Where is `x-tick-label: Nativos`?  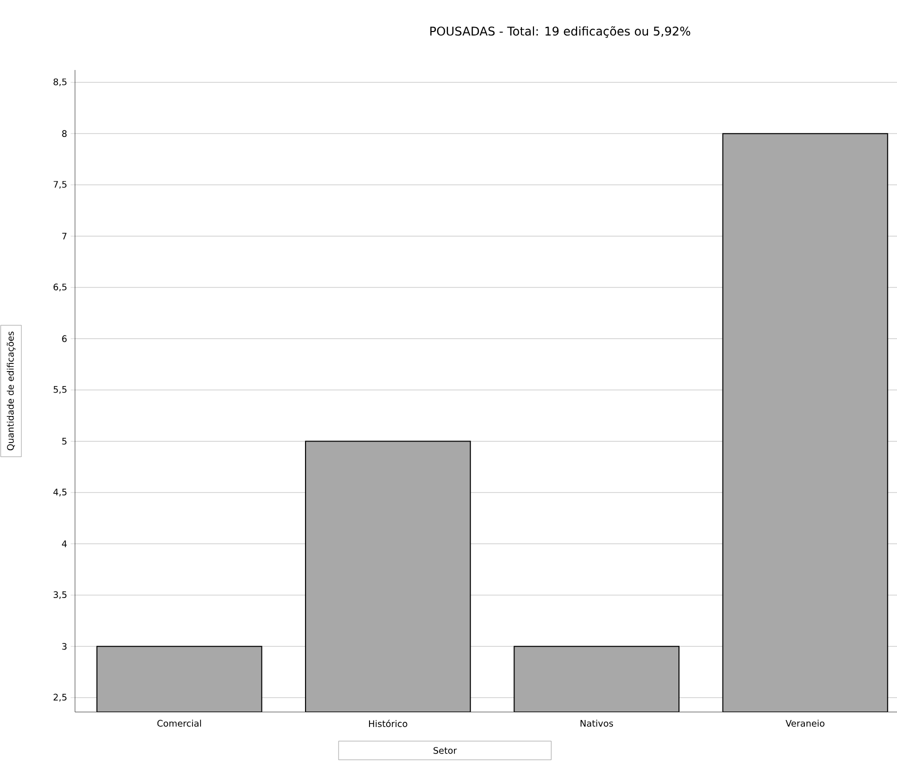
x-tick-label: Nativos is located at coordinates (596, 723).